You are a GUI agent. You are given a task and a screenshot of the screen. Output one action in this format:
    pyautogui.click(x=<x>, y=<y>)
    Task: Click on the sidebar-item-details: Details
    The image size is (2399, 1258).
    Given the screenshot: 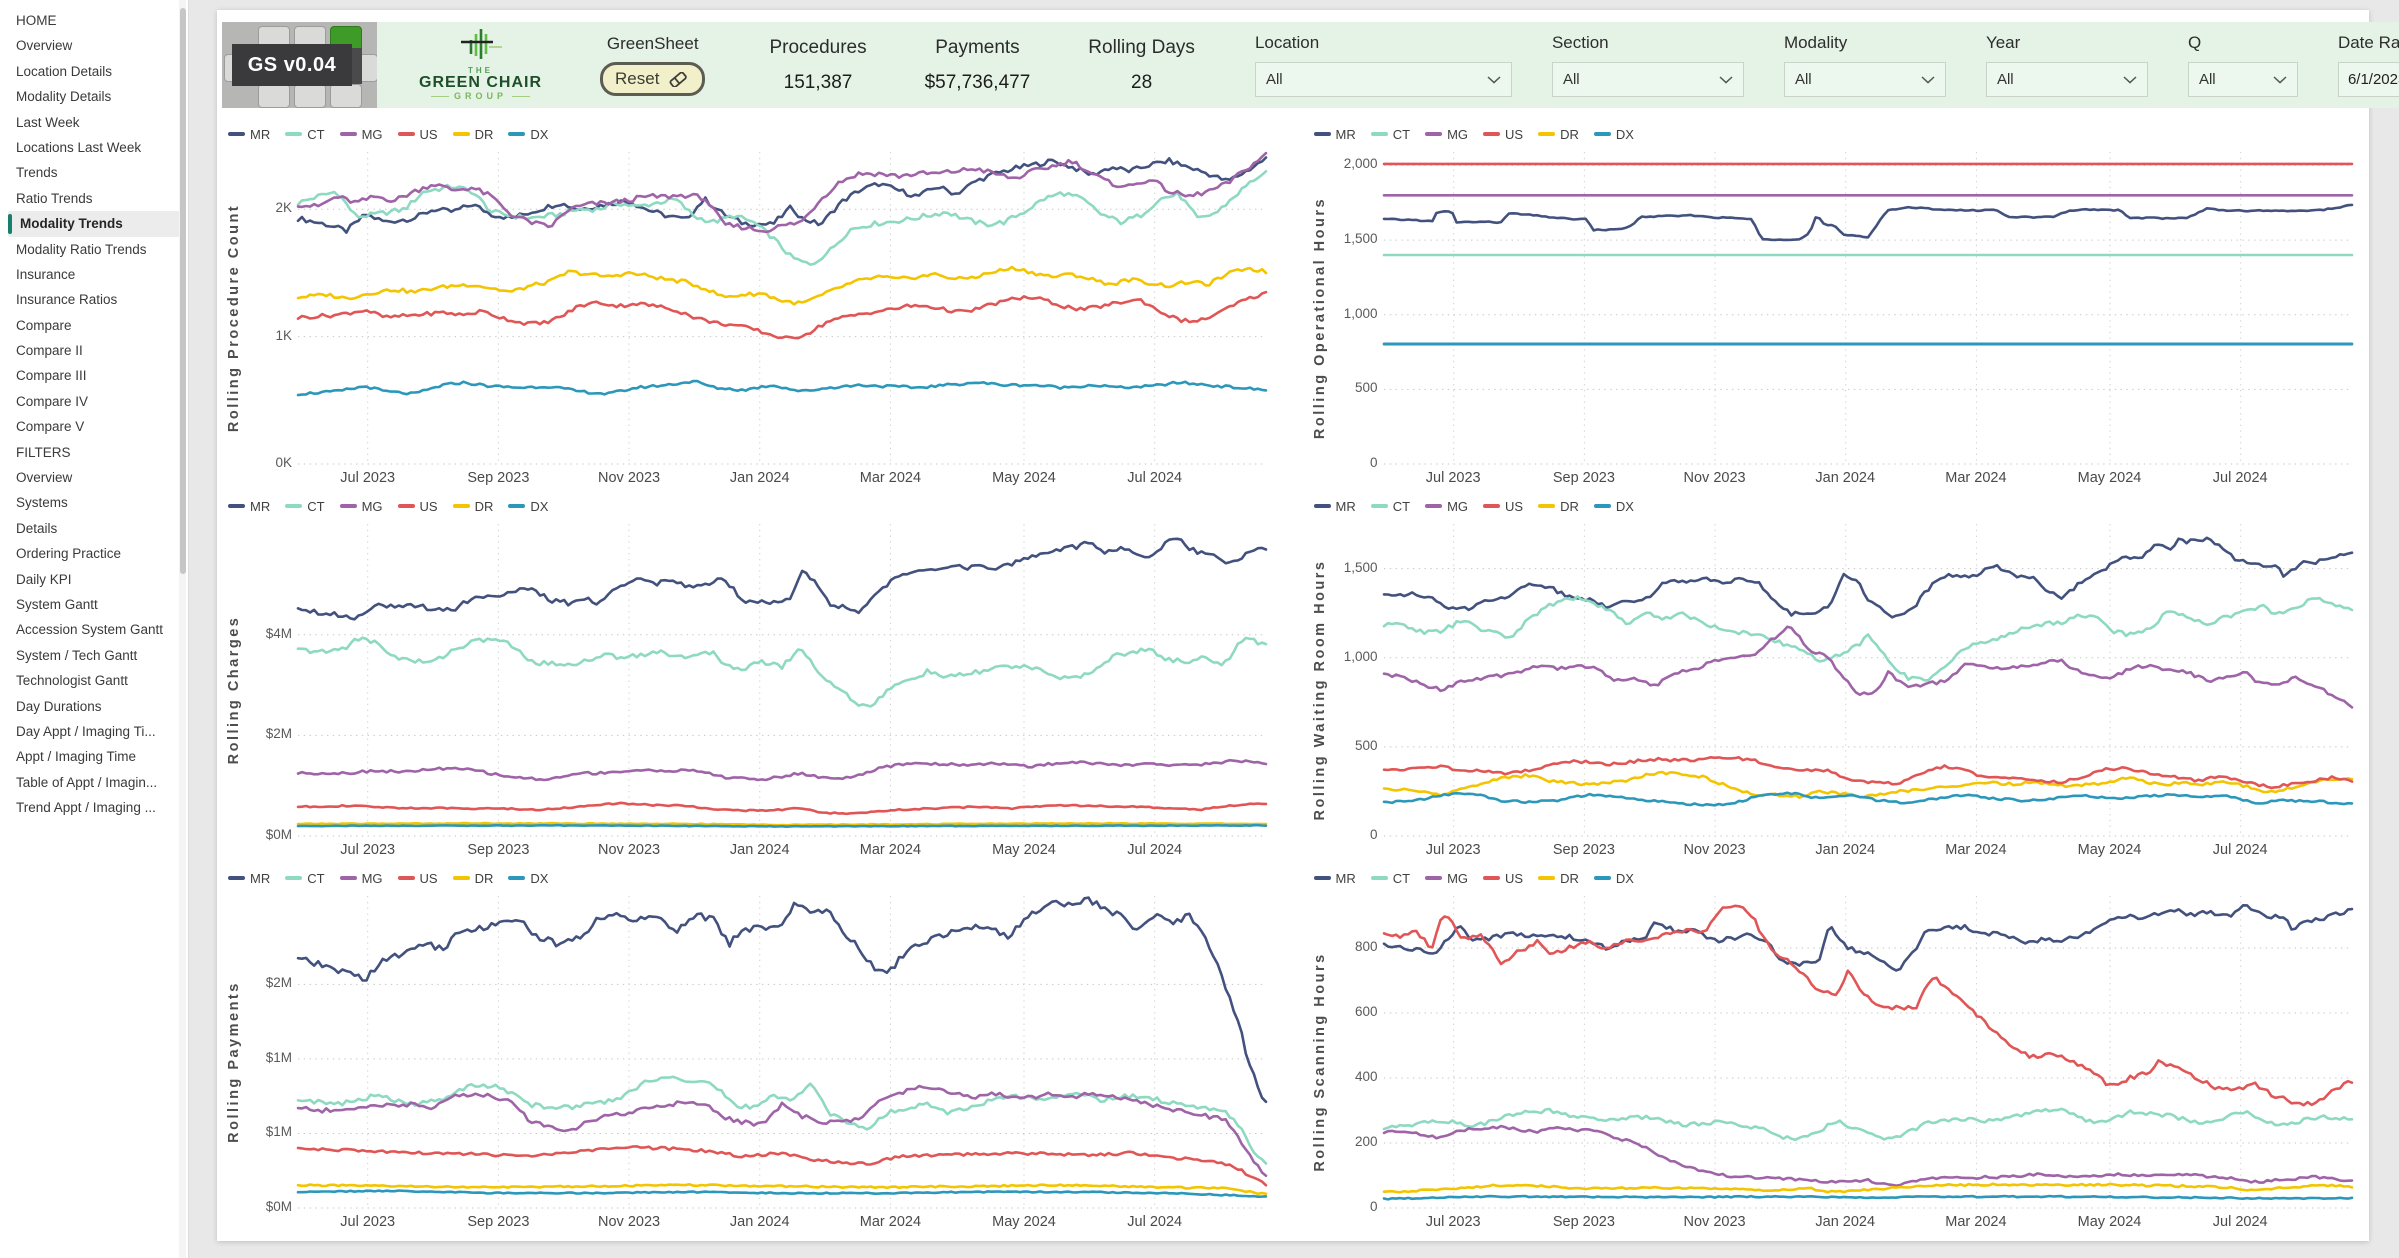 What is the action you would take?
    pyautogui.click(x=37, y=528)
    